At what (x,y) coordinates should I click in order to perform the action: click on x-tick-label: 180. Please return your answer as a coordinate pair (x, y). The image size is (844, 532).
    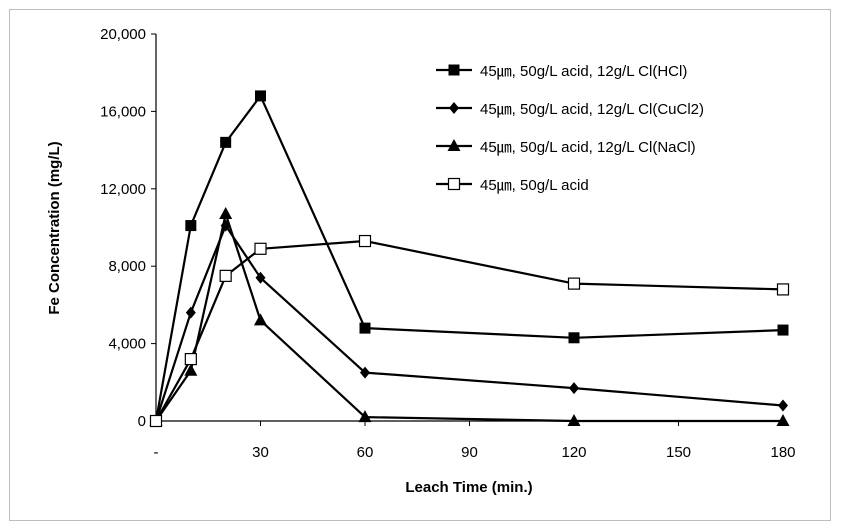
    Looking at the image, I should click on (782, 452).